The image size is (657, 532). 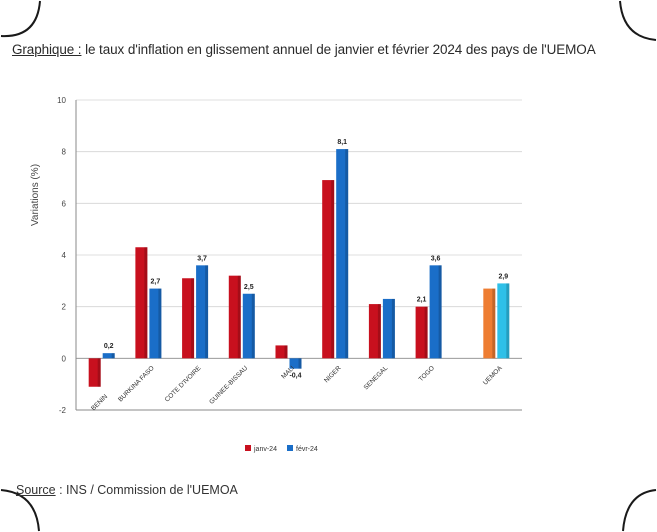 What do you see at coordinates (36, 490) in the screenshot?
I see `source-lead: Source` at bounding box center [36, 490].